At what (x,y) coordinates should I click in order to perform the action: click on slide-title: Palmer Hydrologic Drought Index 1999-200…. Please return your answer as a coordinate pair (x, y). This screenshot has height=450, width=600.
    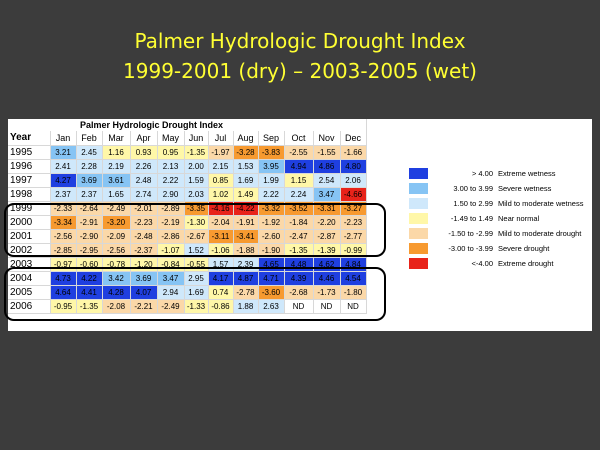
    Looking at the image, I should click on (300, 56).